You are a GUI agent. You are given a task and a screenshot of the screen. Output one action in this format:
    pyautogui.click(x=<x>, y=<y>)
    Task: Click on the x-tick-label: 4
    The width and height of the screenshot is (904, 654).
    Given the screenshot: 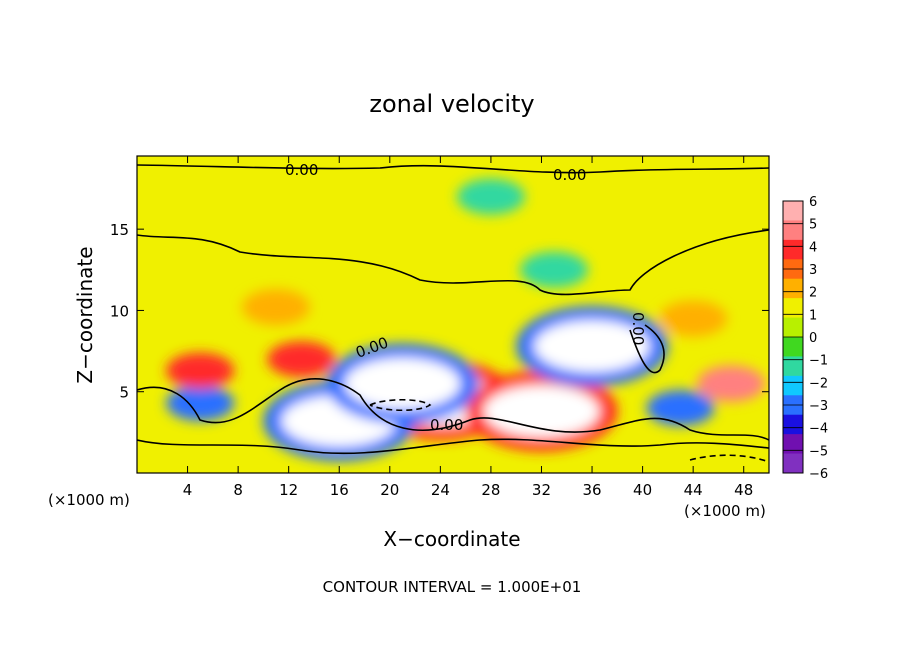 What is the action you would take?
    pyautogui.click(x=188, y=490)
    